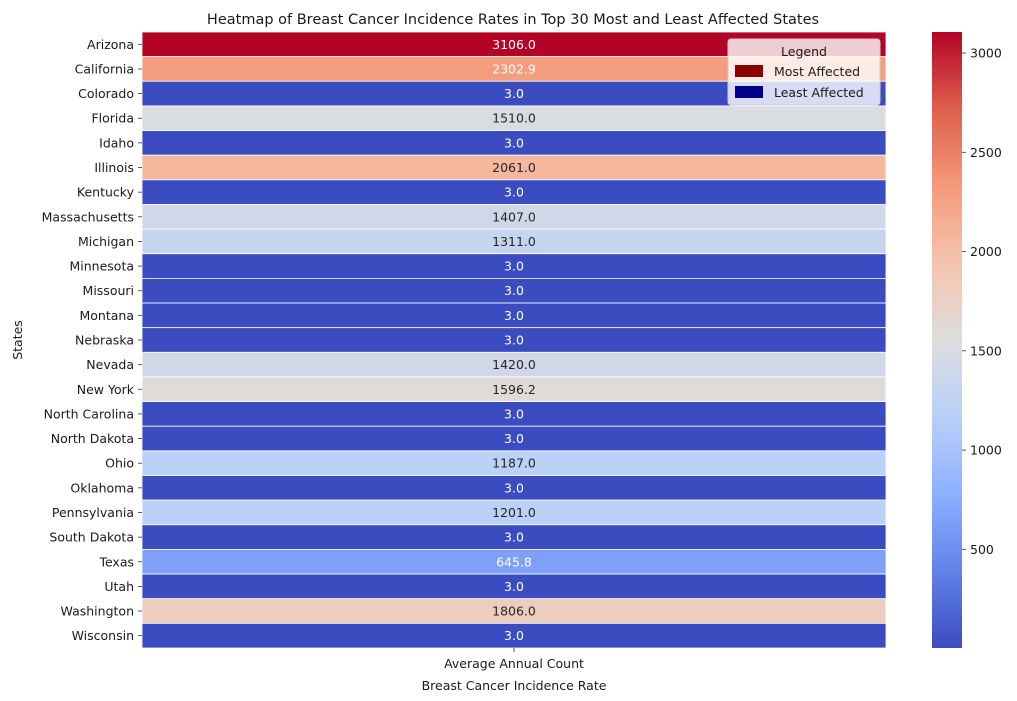 This screenshot has height=701, width=1017. I want to click on y-tick-label: South Dakota, so click(91, 537).